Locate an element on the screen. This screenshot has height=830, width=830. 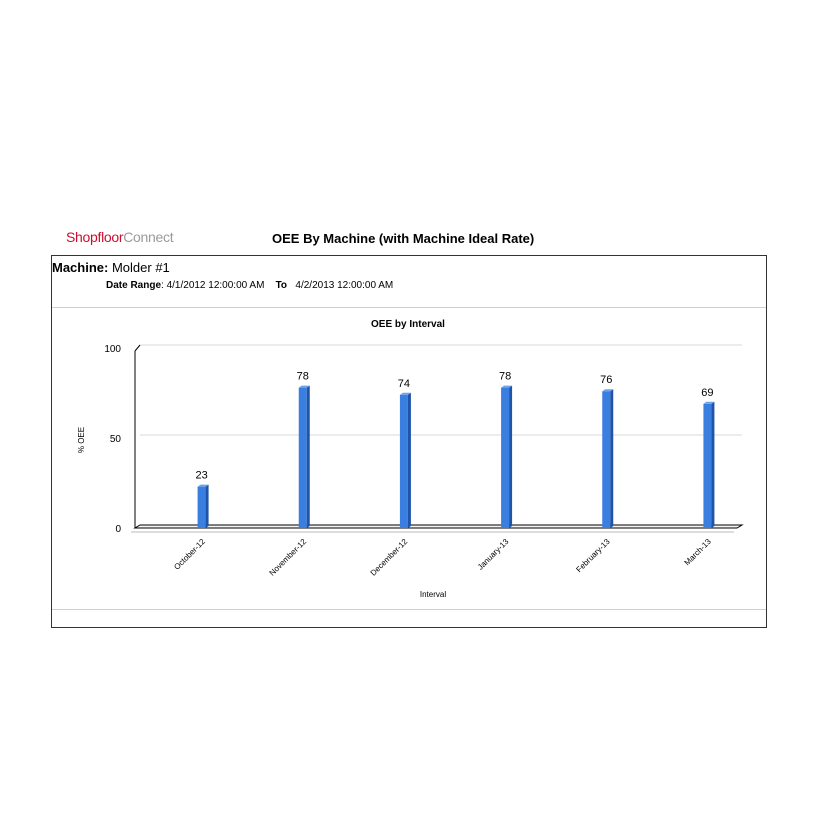
date-range-end: 4/2/2013 12:00:00 AM is located at coordinates (344, 285).